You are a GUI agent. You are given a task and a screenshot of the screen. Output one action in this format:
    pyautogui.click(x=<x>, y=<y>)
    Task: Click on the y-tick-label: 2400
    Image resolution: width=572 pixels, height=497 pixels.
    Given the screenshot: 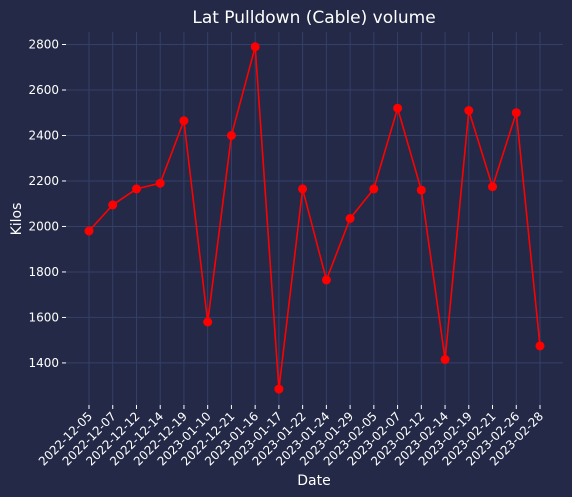 What is the action you would take?
    pyautogui.click(x=43, y=135)
    